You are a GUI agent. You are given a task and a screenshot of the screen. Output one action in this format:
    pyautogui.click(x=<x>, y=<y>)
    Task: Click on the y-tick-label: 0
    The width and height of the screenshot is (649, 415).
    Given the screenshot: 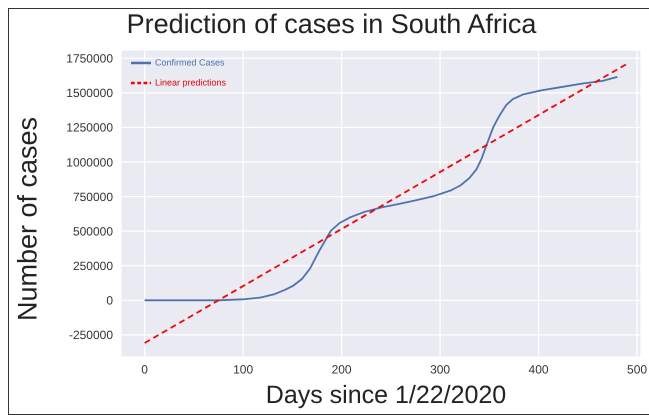 What is the action you would take?
    pyautogui.click(x=110, y=301)
    